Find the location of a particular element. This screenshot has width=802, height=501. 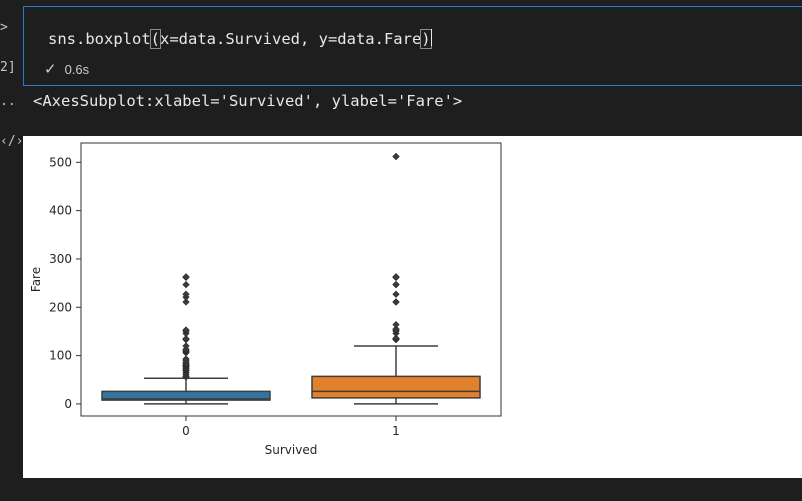

execution-status: ✓ 0.6s is located at coordinates (66, 69).